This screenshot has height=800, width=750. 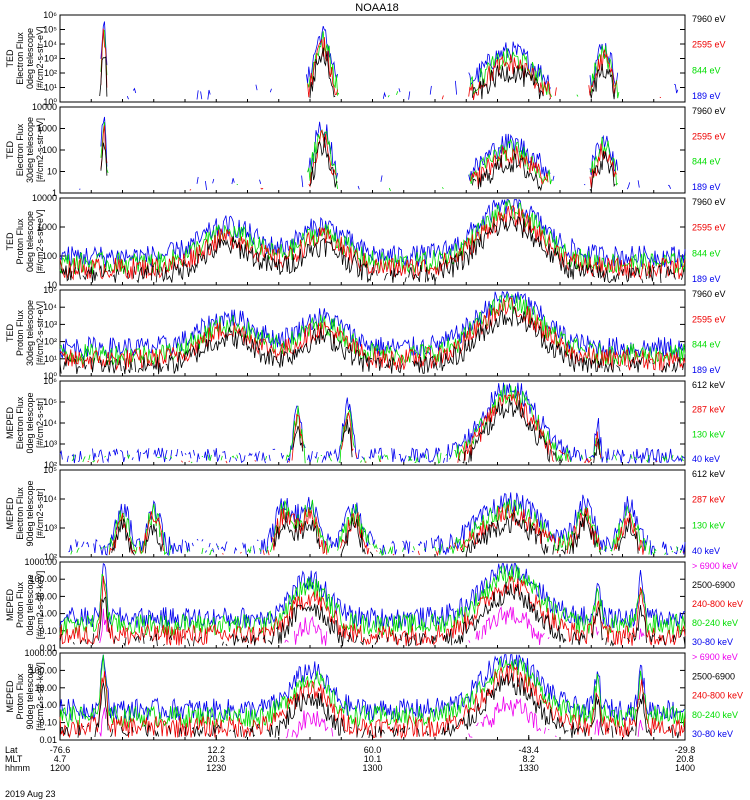 What do you see at coordinates (216, 750) in the screenshot?
I see `x-tick-label: 12.2` at bounding box center [216, 750].